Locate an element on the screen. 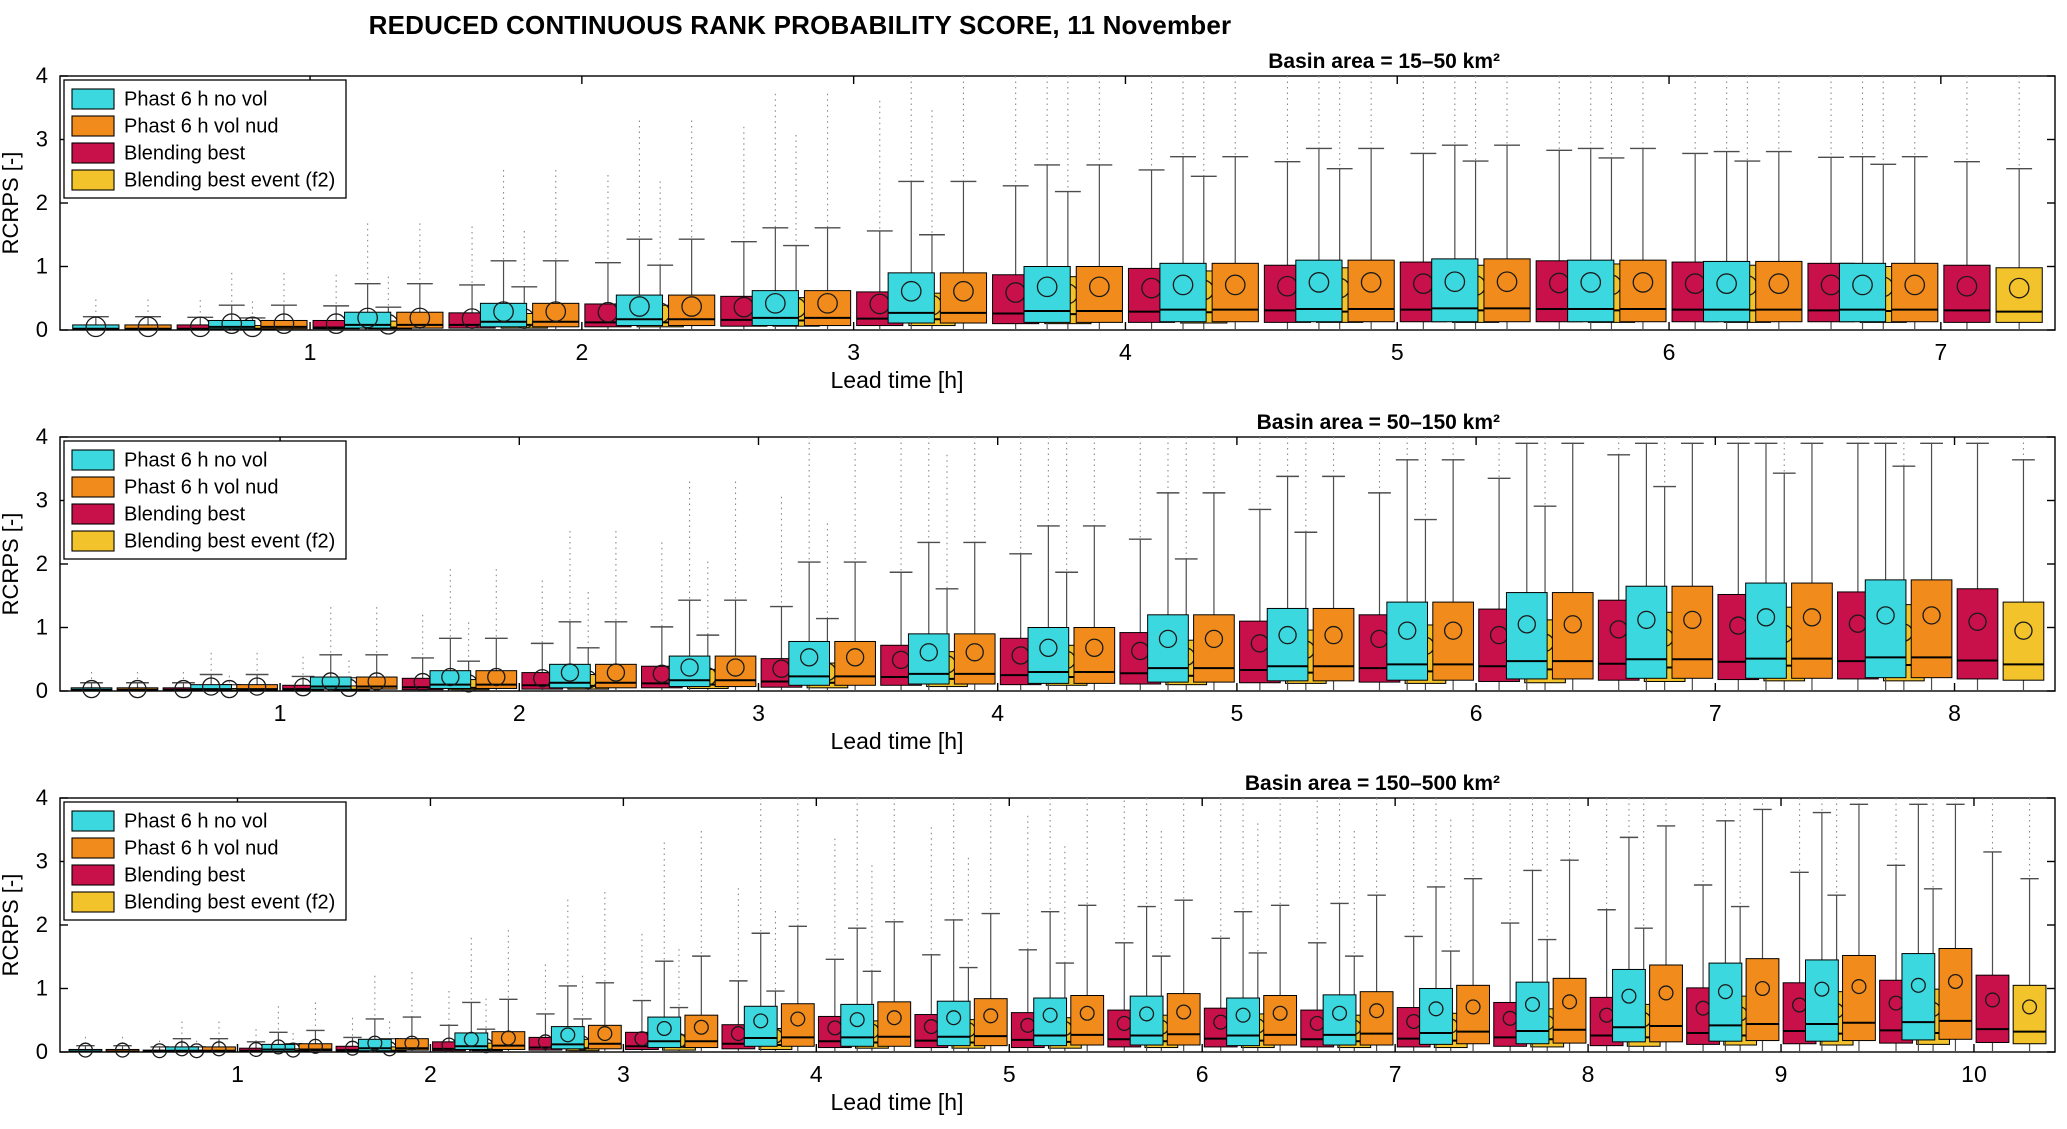 This screenshot has width=2067, height=1129. y-tick-label: 1 is located at coordinates (42, 988).